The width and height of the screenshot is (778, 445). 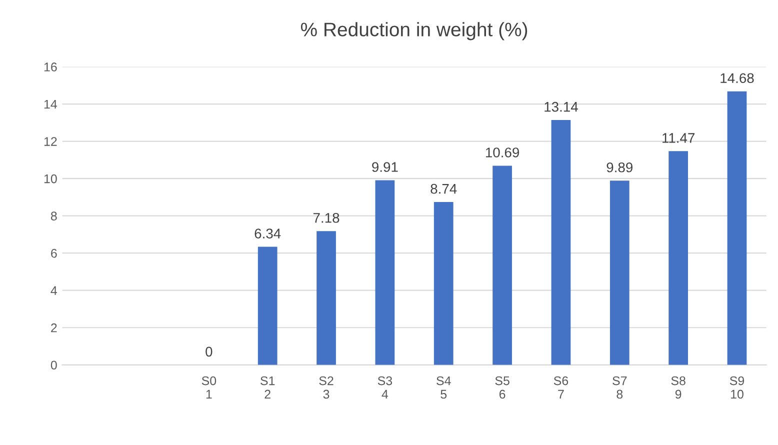 I want to click on data-label: 11.47, so click(x=678, y=138).